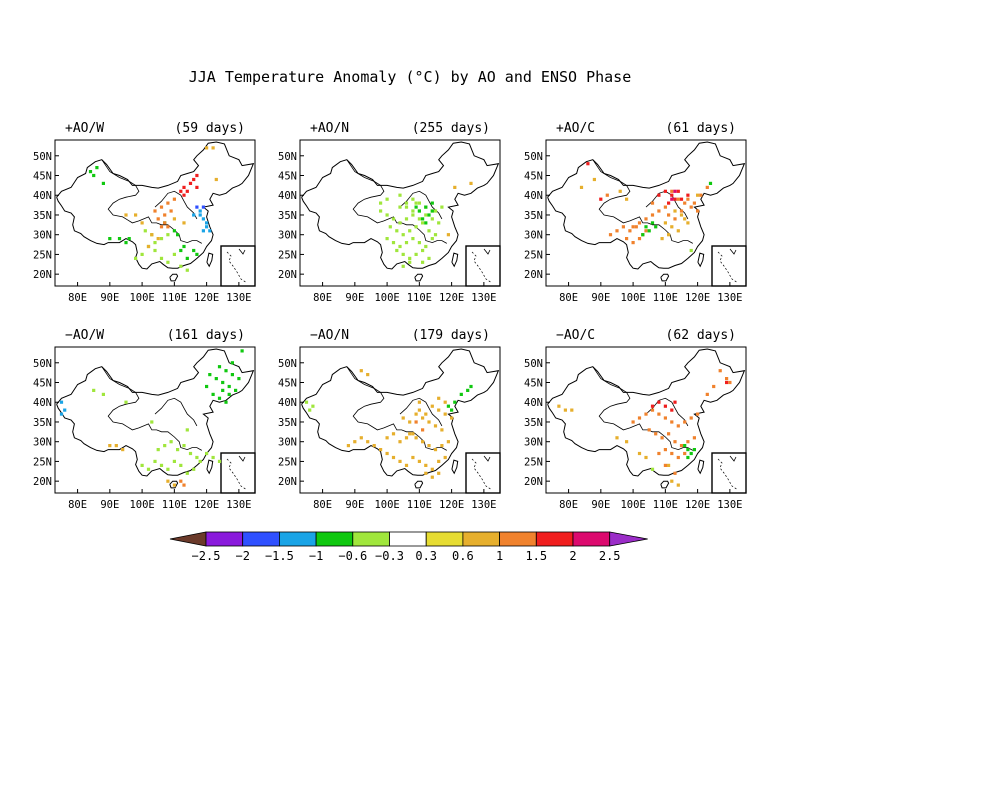  I want to click on hainan-outline, so click(665, 484).